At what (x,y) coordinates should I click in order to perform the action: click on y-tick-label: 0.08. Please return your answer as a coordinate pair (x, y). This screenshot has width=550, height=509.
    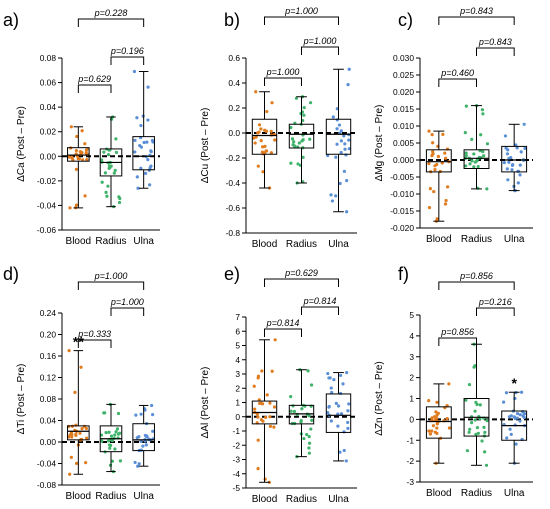
    Looking at the image, I should click on (48, 399).